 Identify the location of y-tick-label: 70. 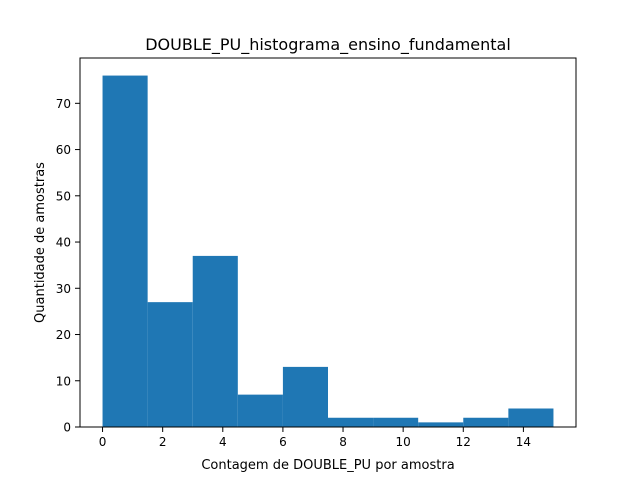
(63, 104).